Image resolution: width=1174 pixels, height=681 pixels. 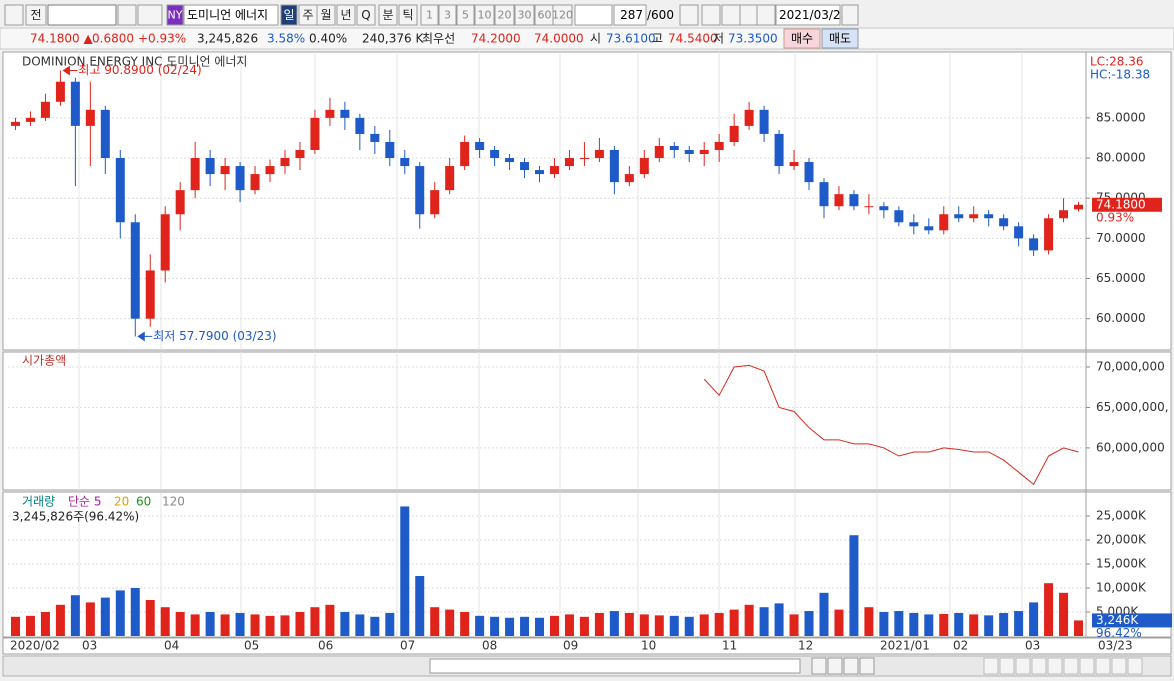 I want to click on y-tick-label: 65.0000, so click(x=1121, y=278).